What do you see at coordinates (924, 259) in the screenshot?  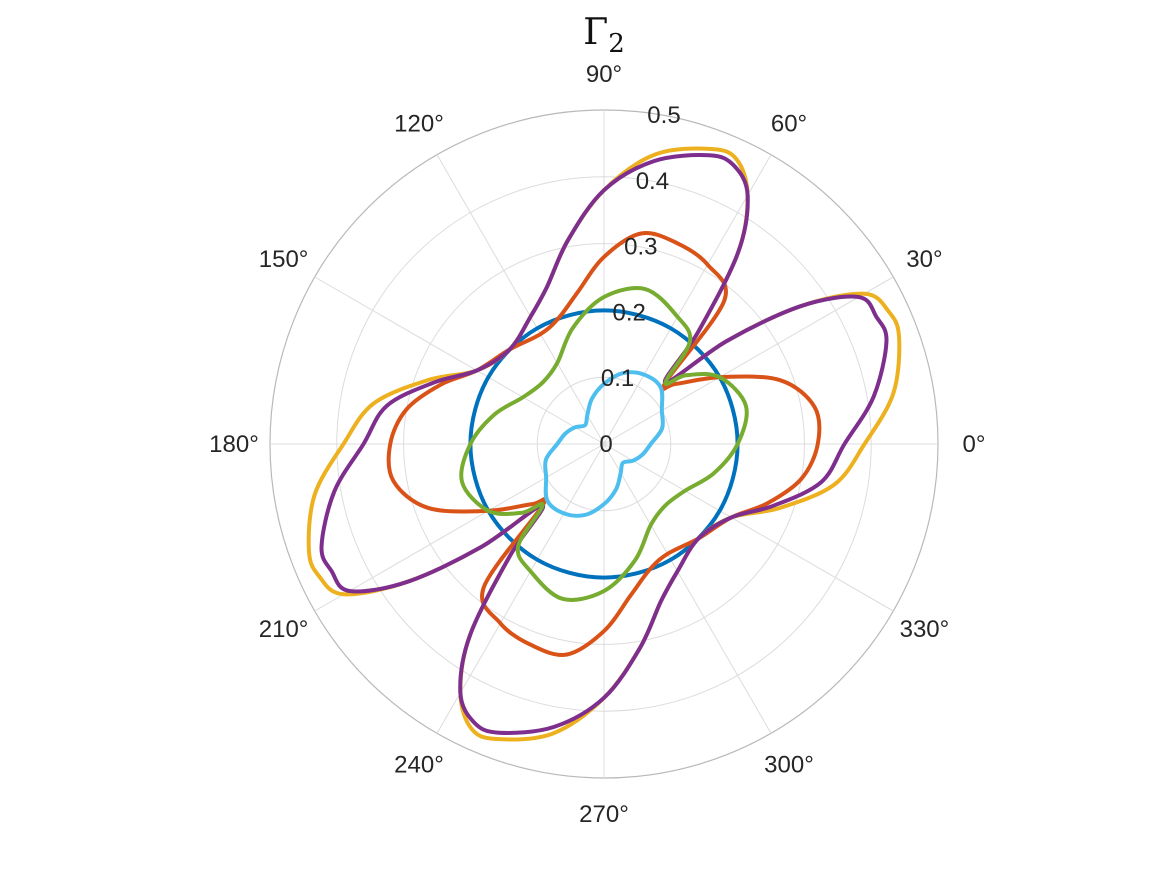 I see `angle-tick-label: 30°` at bounding box center [924, 259].